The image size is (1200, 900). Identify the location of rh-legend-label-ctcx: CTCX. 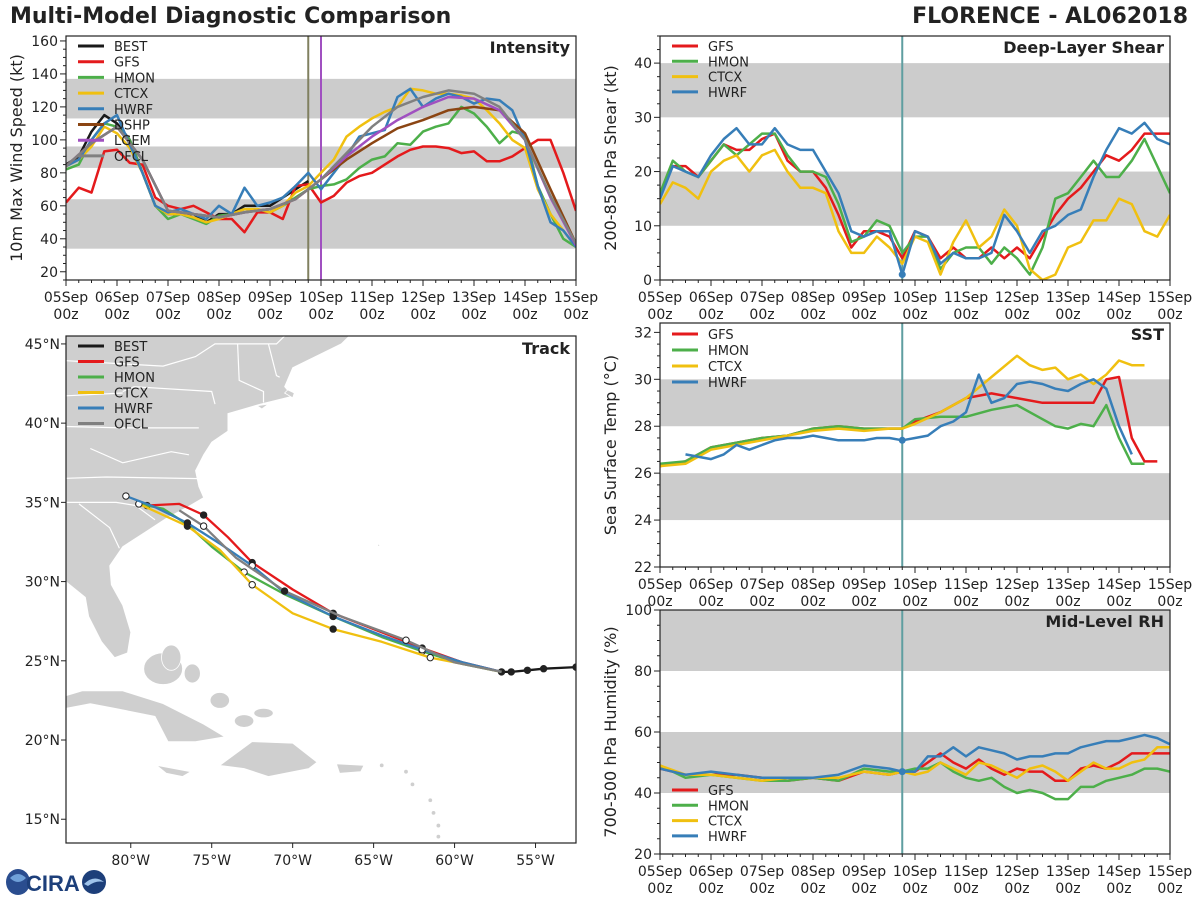
(725, 822).